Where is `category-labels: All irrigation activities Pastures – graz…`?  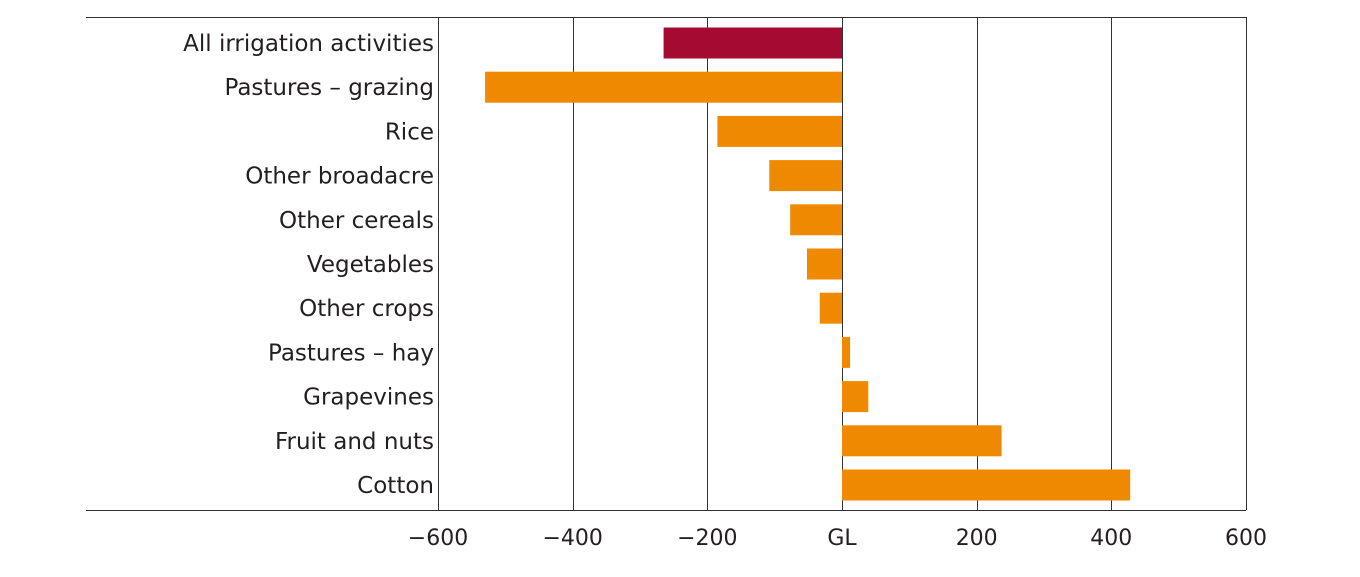 category-labels: All irrigation activities Pastures – graz… is located at coordinates (308, 265).